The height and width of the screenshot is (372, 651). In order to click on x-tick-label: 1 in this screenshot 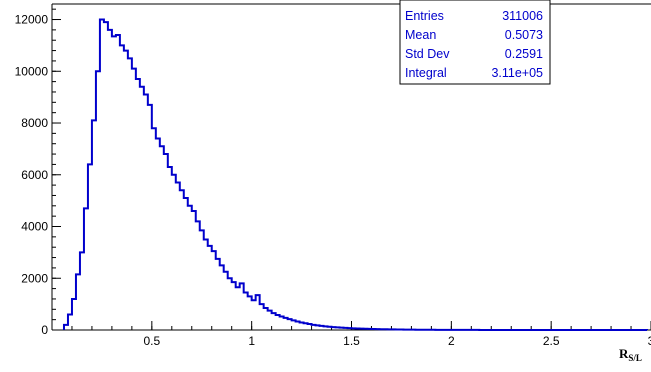, I will do `click(251, 341)`.